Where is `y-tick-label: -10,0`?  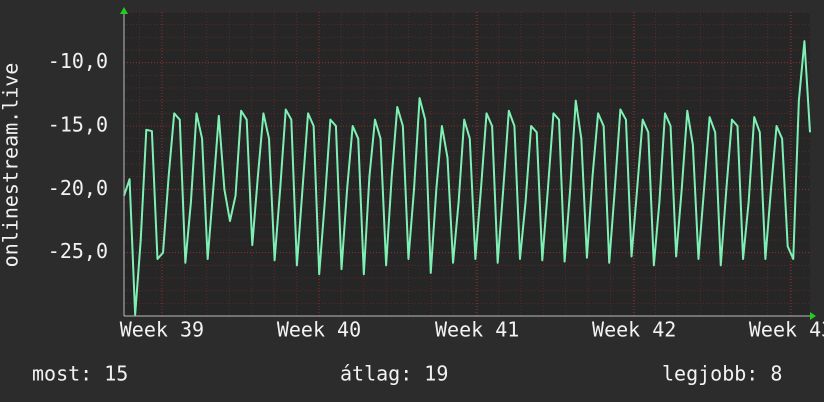 y-tick-label: -10,0 is located at coordinates (78, 61).